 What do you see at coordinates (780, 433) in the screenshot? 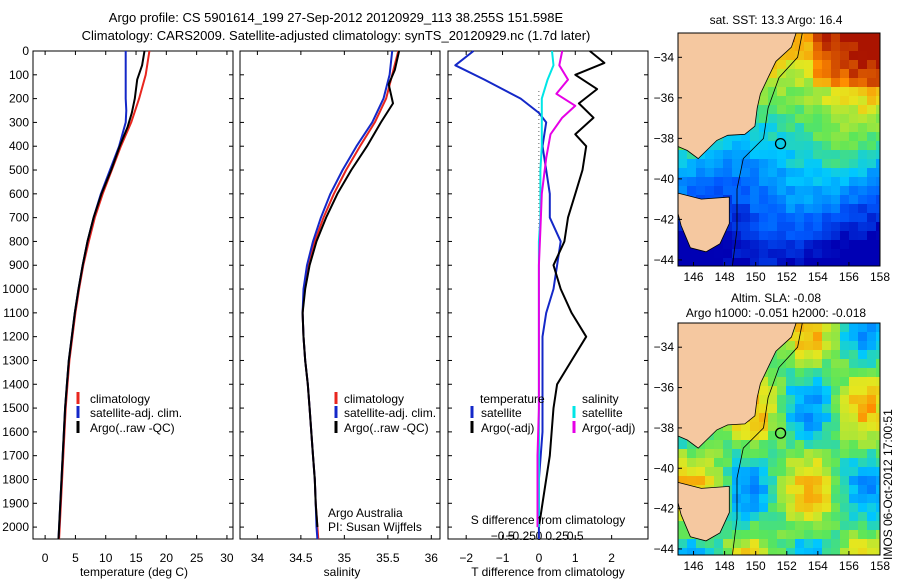
I see `argo-float-marker` at bounding box center [780, 433].